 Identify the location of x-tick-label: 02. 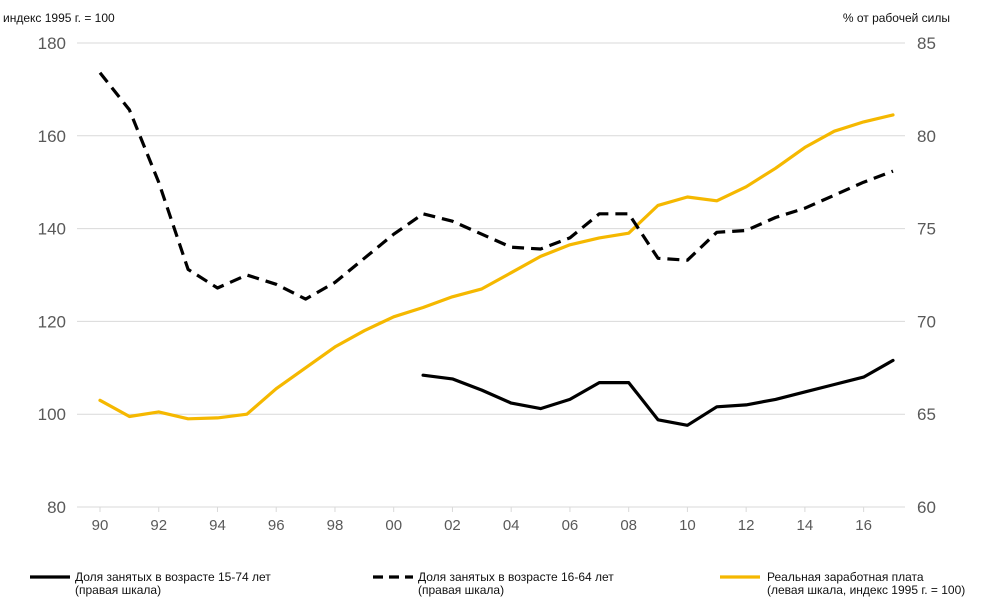
(452, 525).